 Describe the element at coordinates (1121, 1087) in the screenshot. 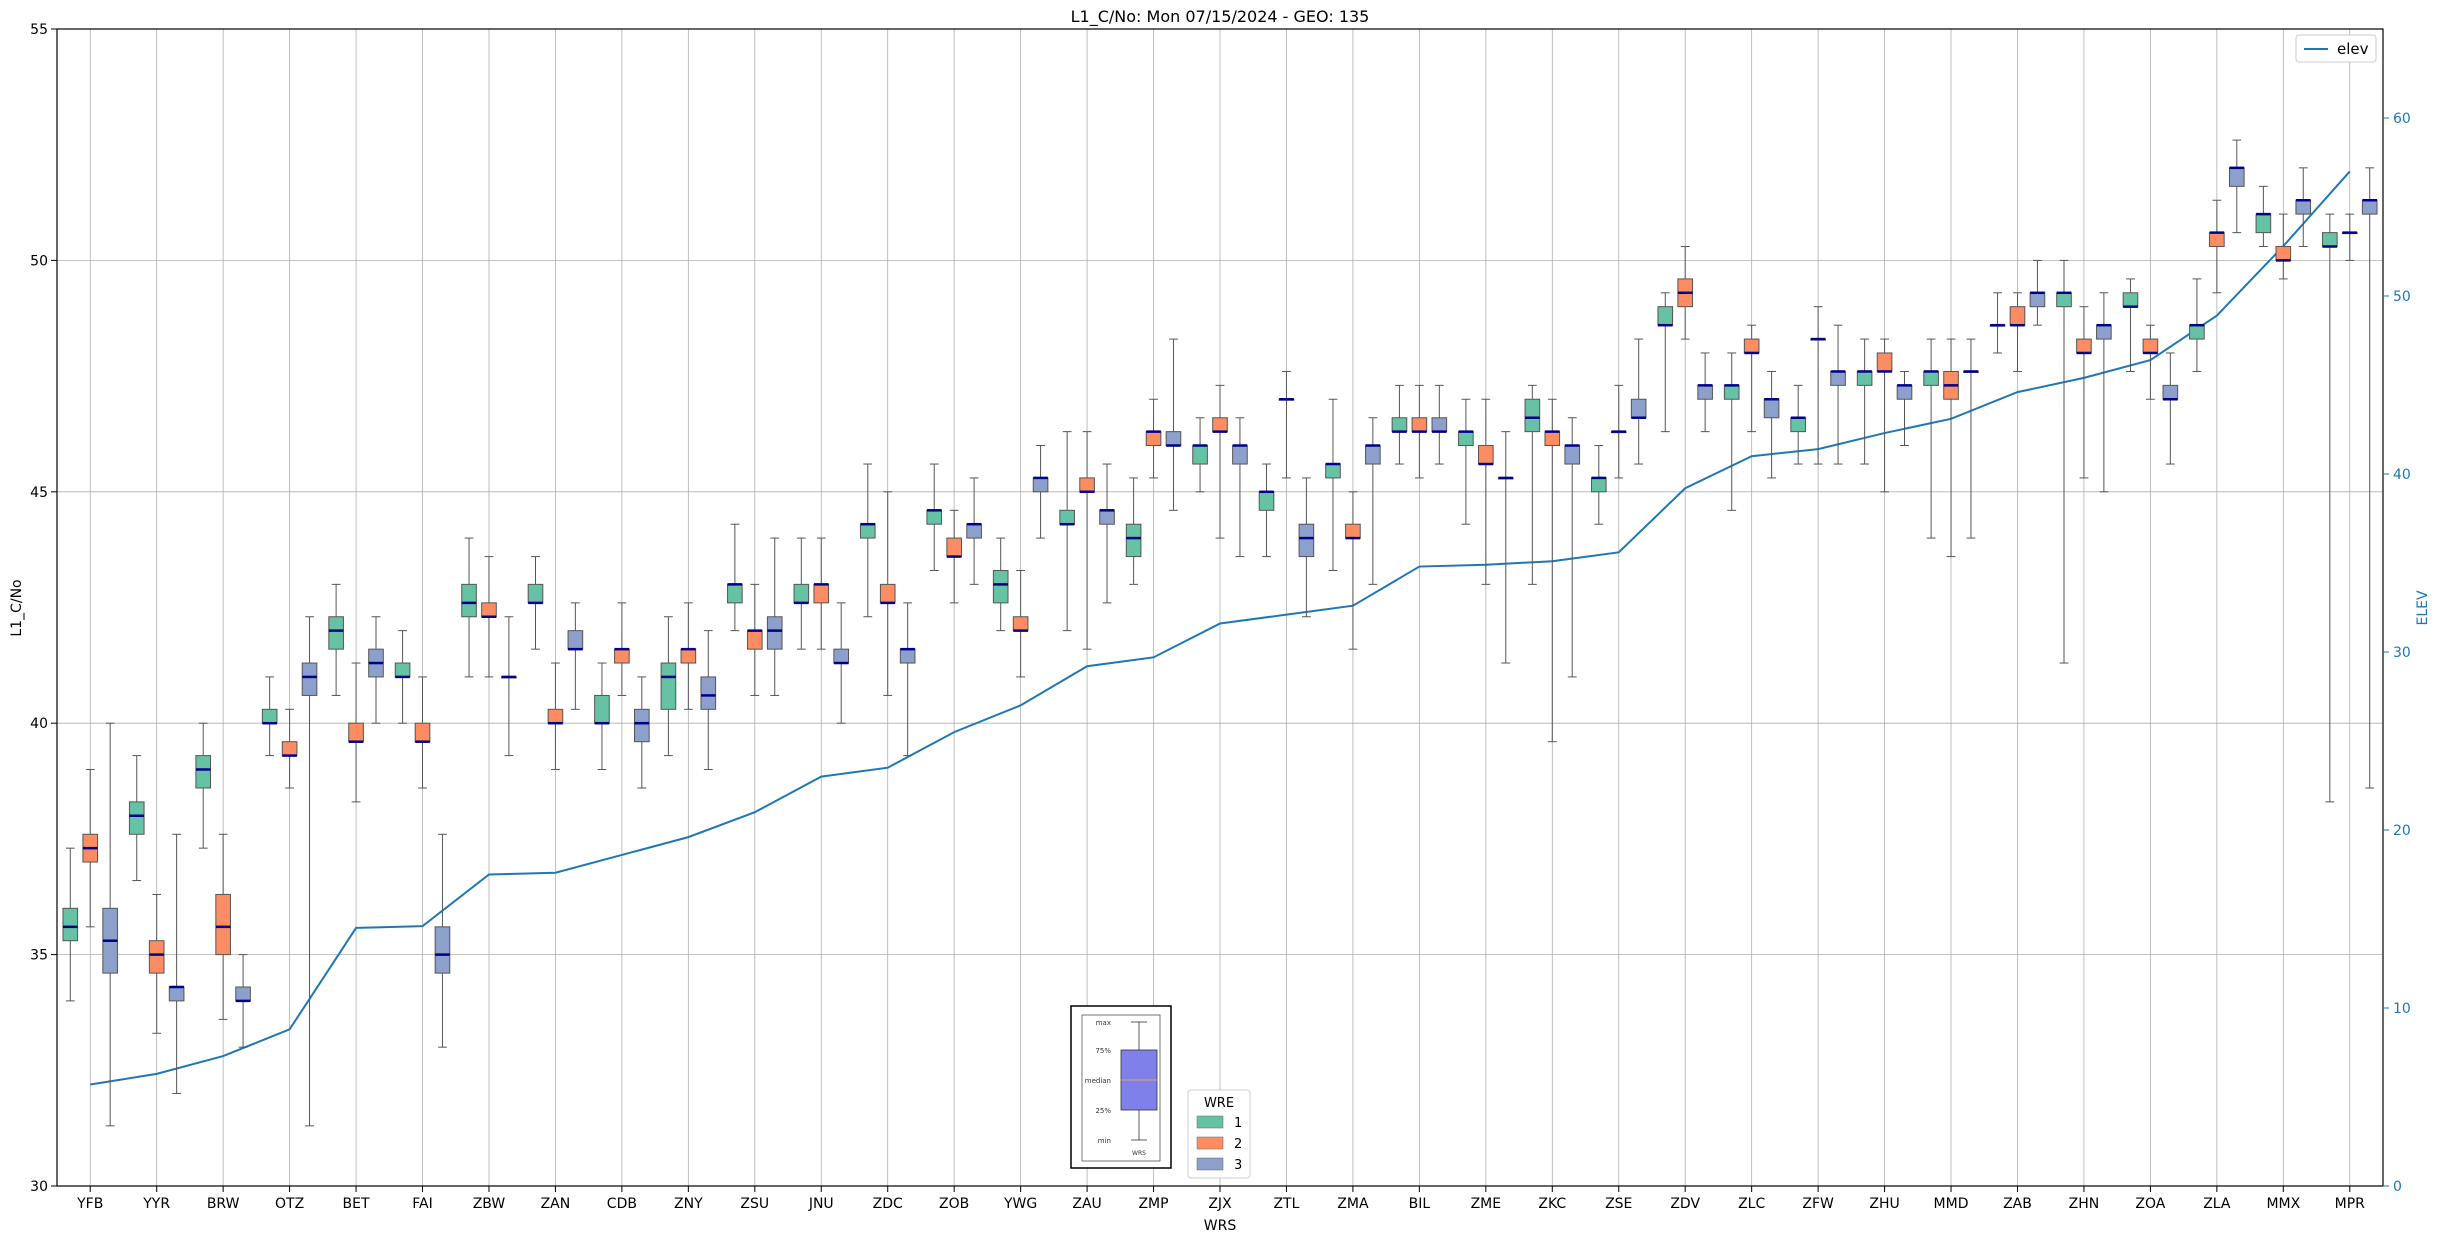

I see `box-key-inset: max 75% median 25% min WRS` at that location.